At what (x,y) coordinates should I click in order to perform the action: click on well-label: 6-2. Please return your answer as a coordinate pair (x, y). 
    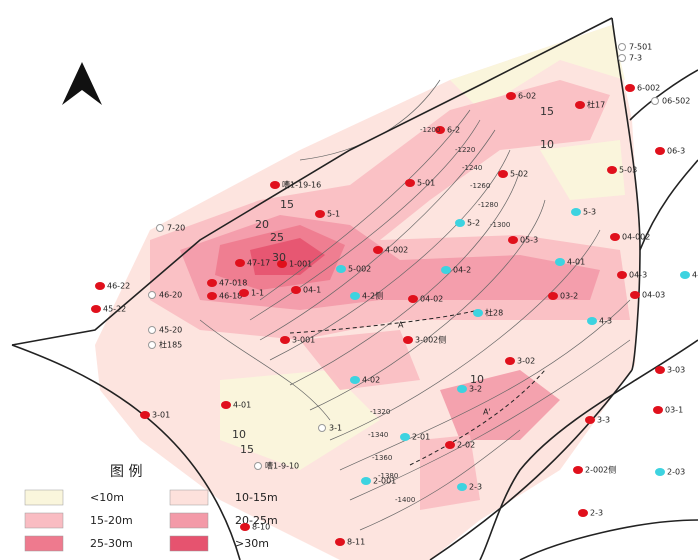
    Looking at the image, I should click on (453, 130).